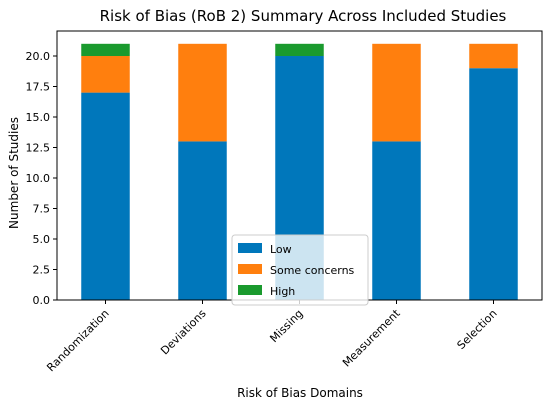  What do you see at coordinates (42, 300) in the screenshot?
I see `y-tick-label: 0.0` at bounding box center [42, 300].